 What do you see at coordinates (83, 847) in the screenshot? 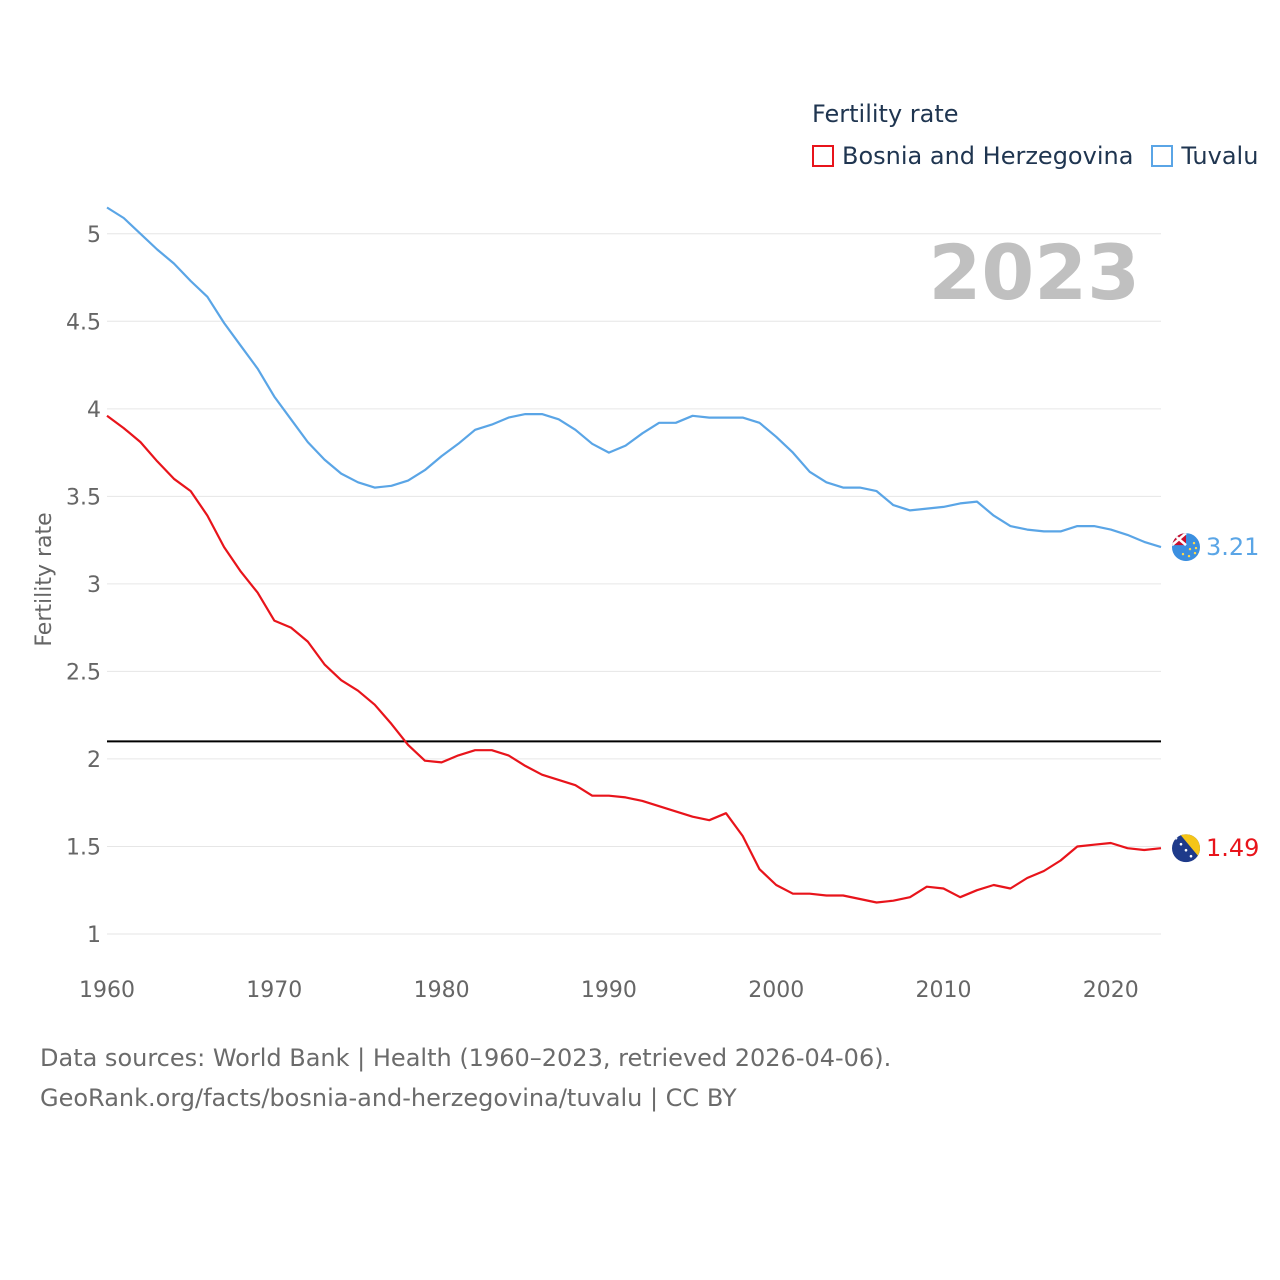
I see `y-tick-label: 1.5` at bounding box center [83, 847].